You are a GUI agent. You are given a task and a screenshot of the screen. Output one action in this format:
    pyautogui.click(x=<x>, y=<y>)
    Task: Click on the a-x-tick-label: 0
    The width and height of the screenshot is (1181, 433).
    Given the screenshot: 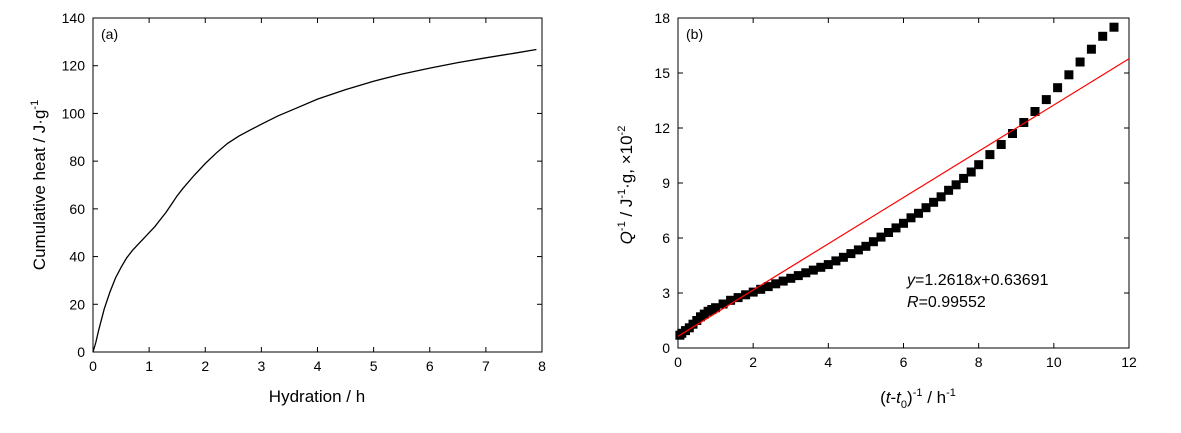 What is the action you would take?
    pyautogui.click(x=93, y=366)
    